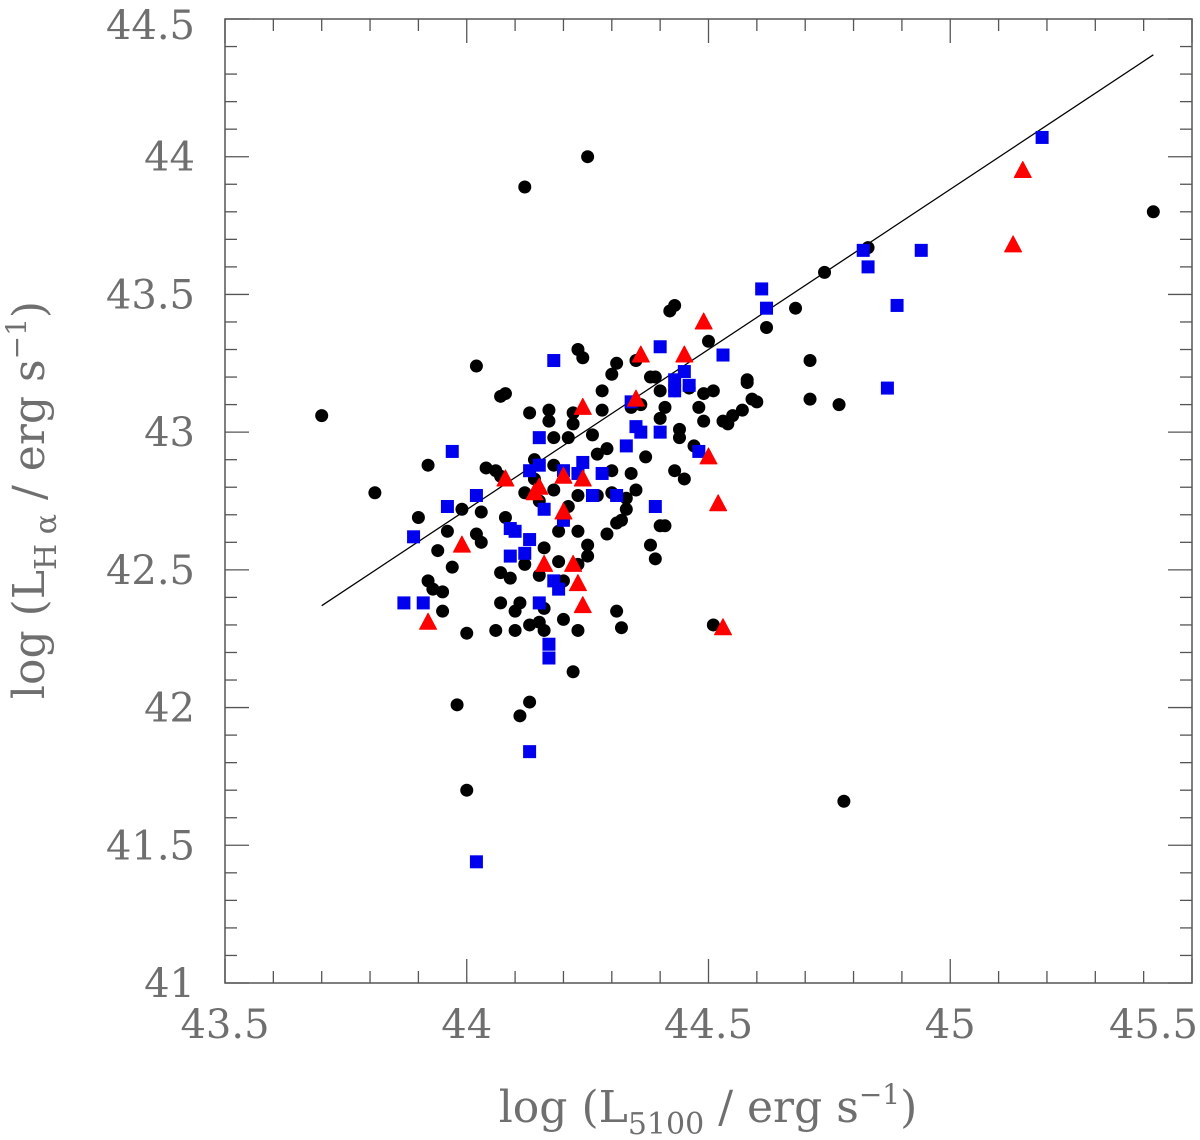  What do you see at coordinates (950, 1025) in the screenshot?
I see `x-tick-label: 45` at bounding box center [950, 1025].